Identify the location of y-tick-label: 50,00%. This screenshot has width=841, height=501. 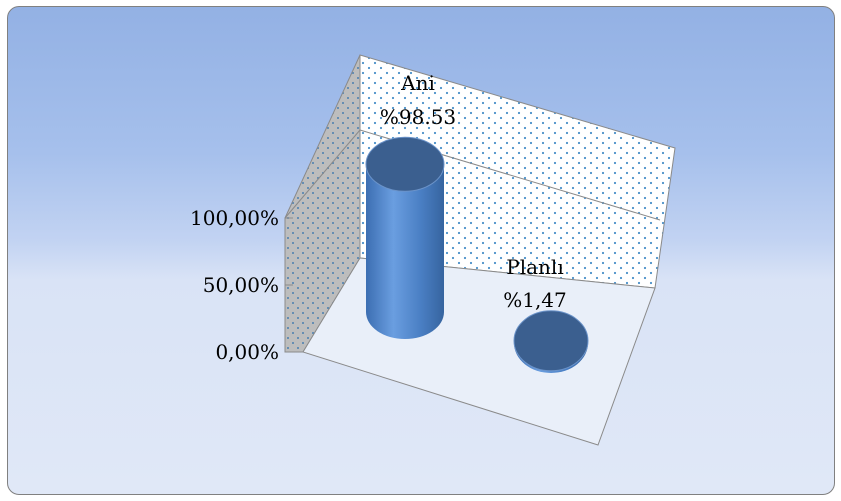
(241, 285).